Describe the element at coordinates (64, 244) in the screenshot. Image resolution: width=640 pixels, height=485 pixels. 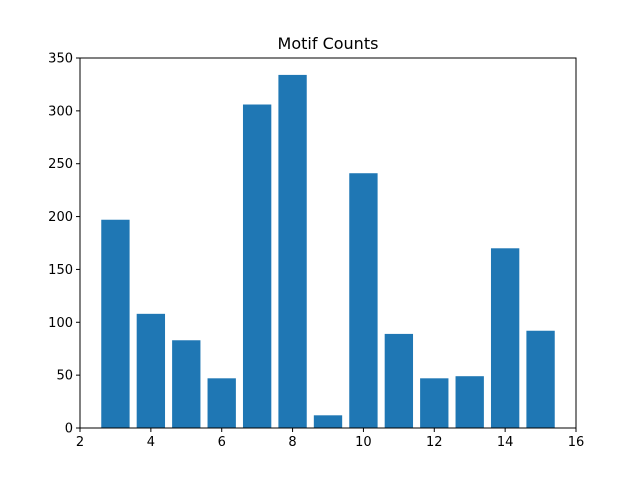
I see `y-axis-ticks: 0 50 100 150 200 250 300 350` at that location.